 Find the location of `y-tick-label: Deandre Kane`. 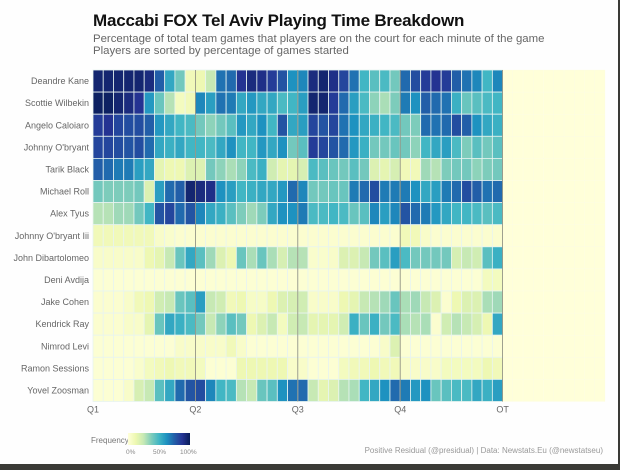

y-tick-label: Deandre Kane is located at coordinates (60, 81).